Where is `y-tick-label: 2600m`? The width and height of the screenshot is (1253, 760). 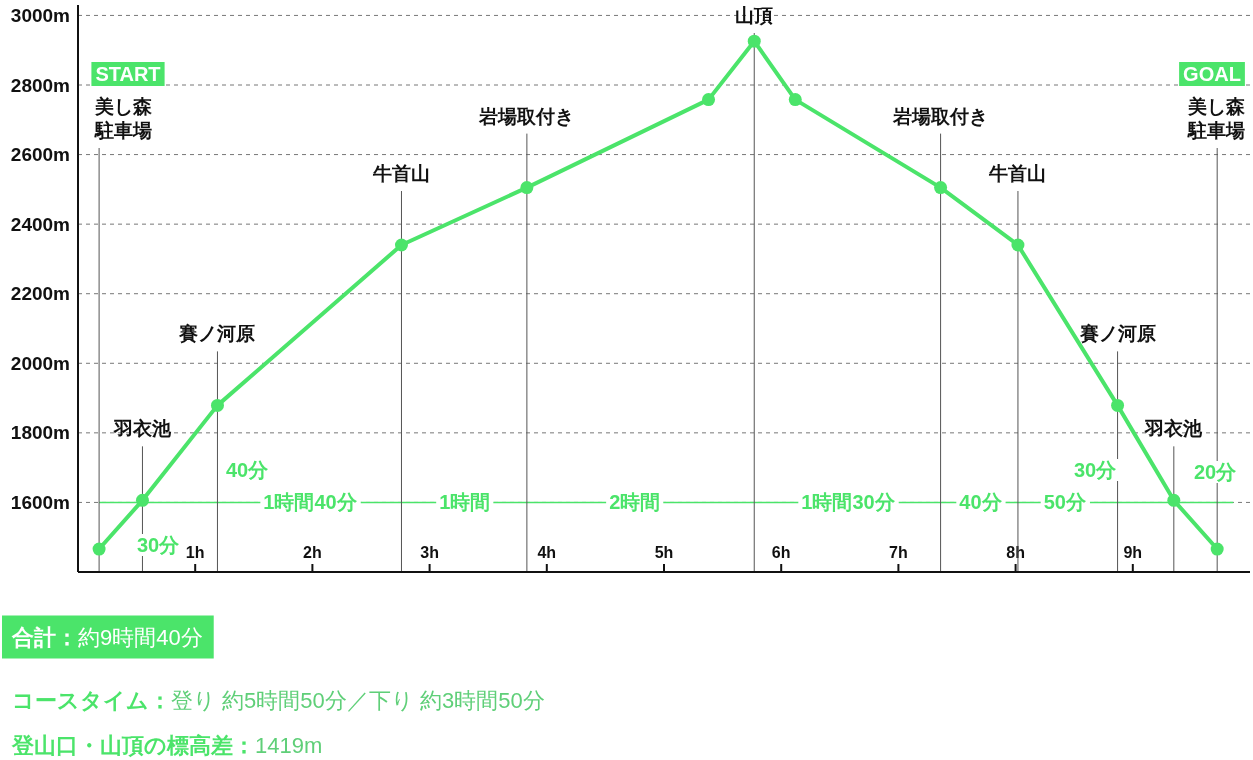
y-tick-label: 2600m is located at coordinates (40, 155).